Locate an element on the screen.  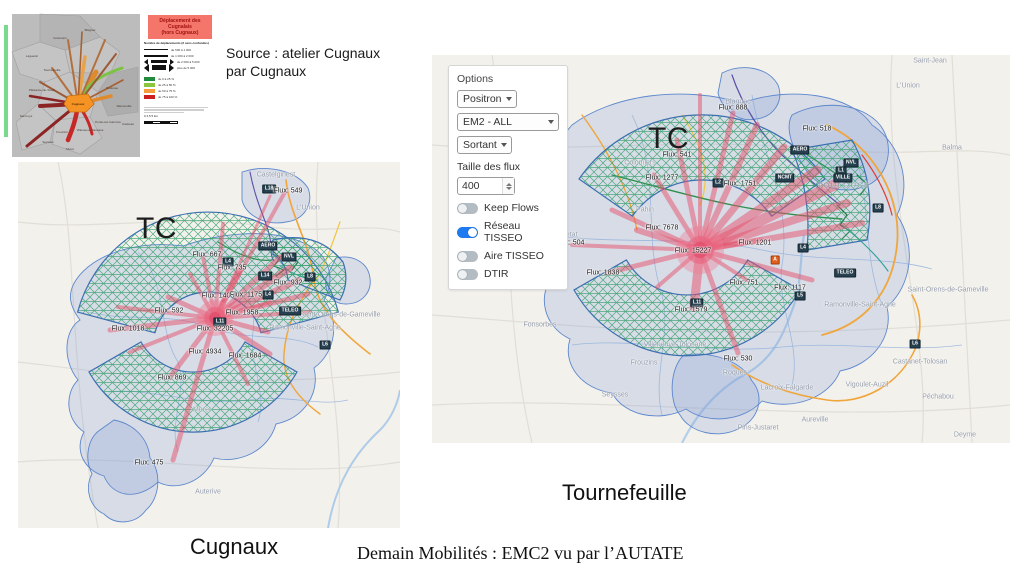
inset-footnote is located at coordinates (176, 107).